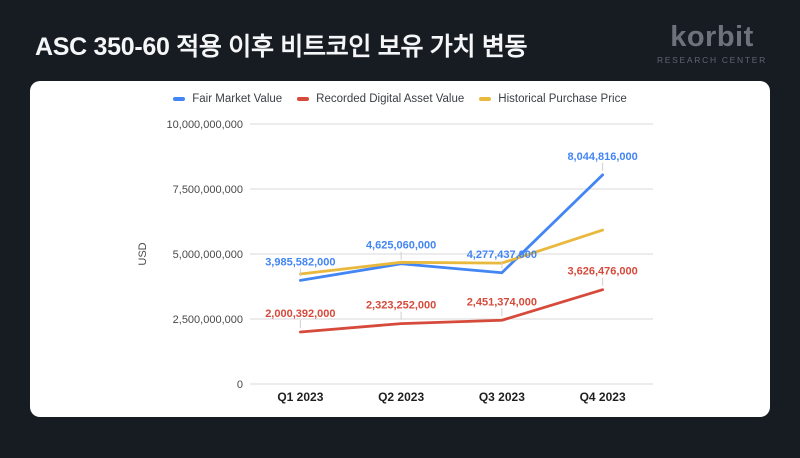  Describe the element at coordinates (281, 47) in the screenshot. I see `page-title: ASC 350-60 적용 이후 비트코인 보유 가치 변동` at that location.